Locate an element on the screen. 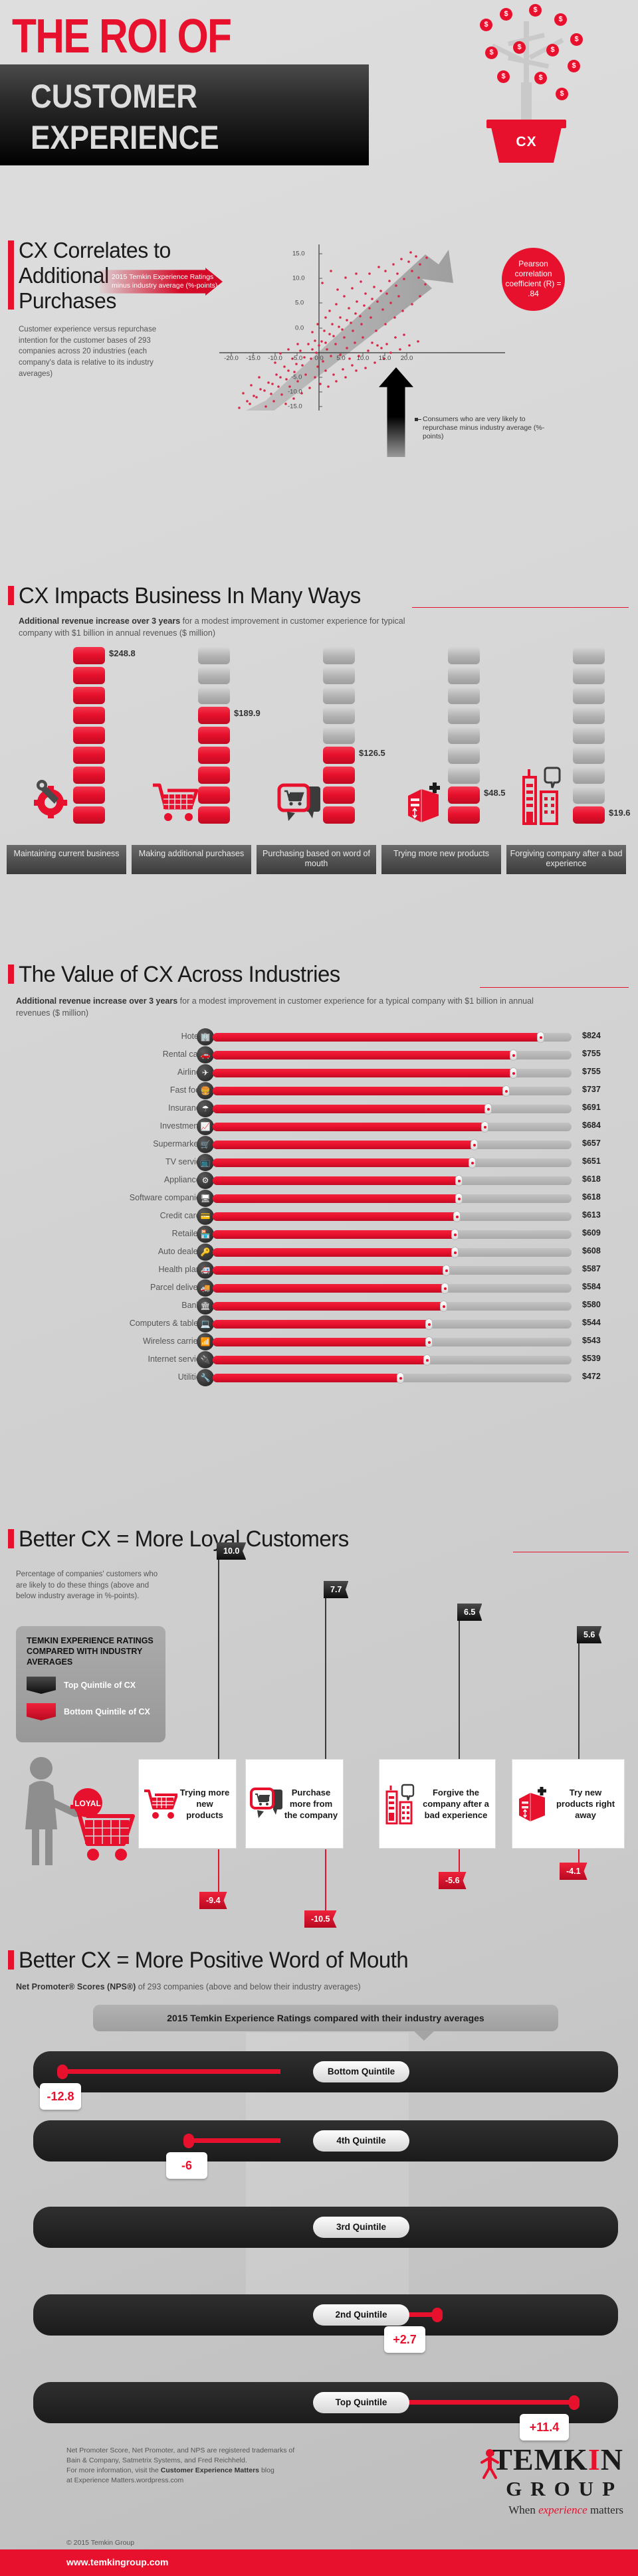 The height and width of the screenshot is (2576, 638). money-tree-illustration: $ $ $ $ $ $ $ $ $ $ $ $ CX is located at coordinates (525, 83).